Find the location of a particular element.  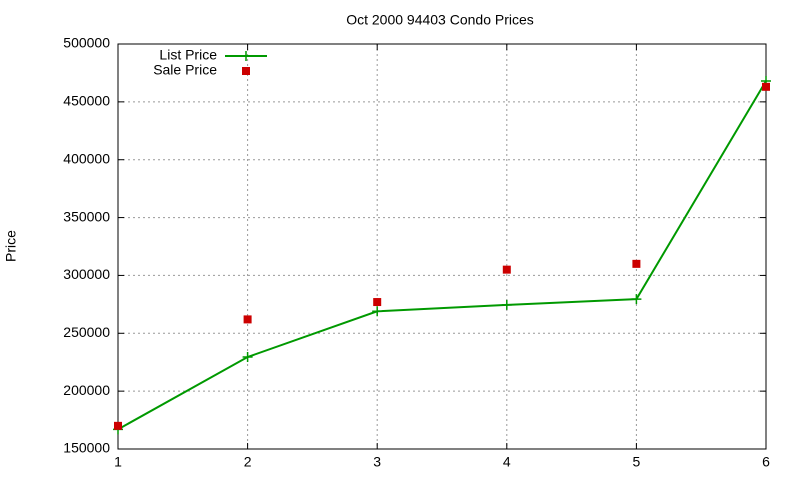

chart-title: Oct 2000 94403 Condo Prices is located at coordinates (440, 20).